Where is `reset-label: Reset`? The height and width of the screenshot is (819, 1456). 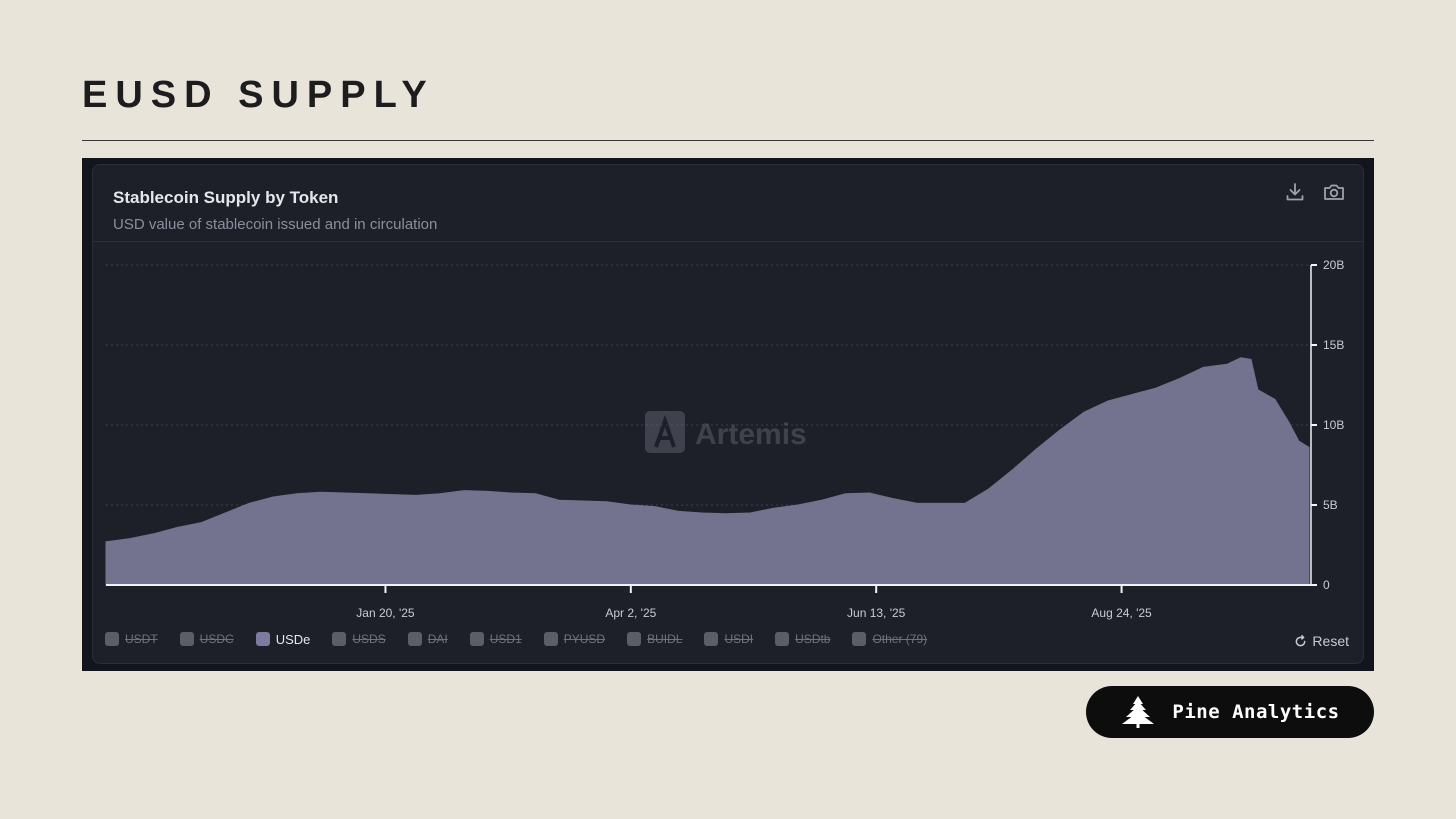
reset-label: Reset is located at coordinates (1330, 641).